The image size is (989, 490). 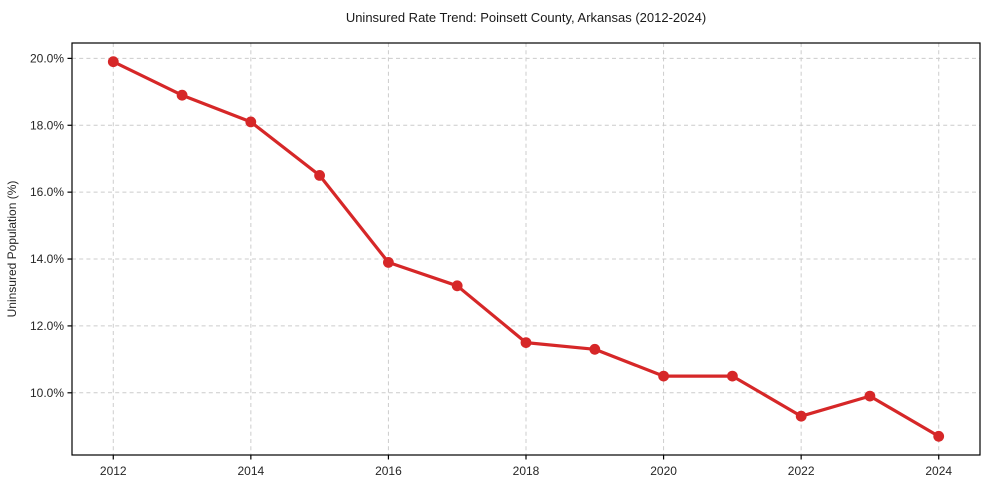 I want to click on x-tick-label: 2014, so click(x=250, y=471).